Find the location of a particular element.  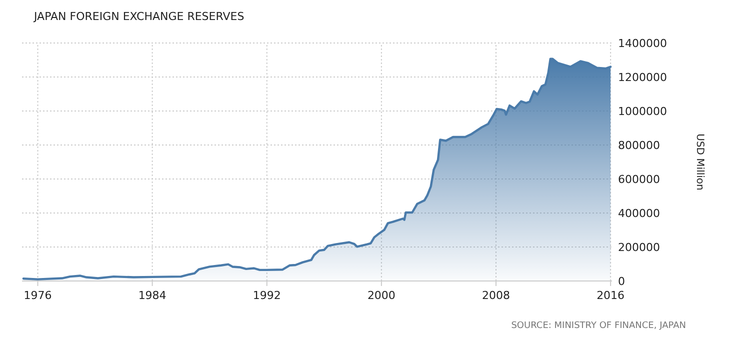

x-tick-label: 2016 is located at coordinates (610, 295).